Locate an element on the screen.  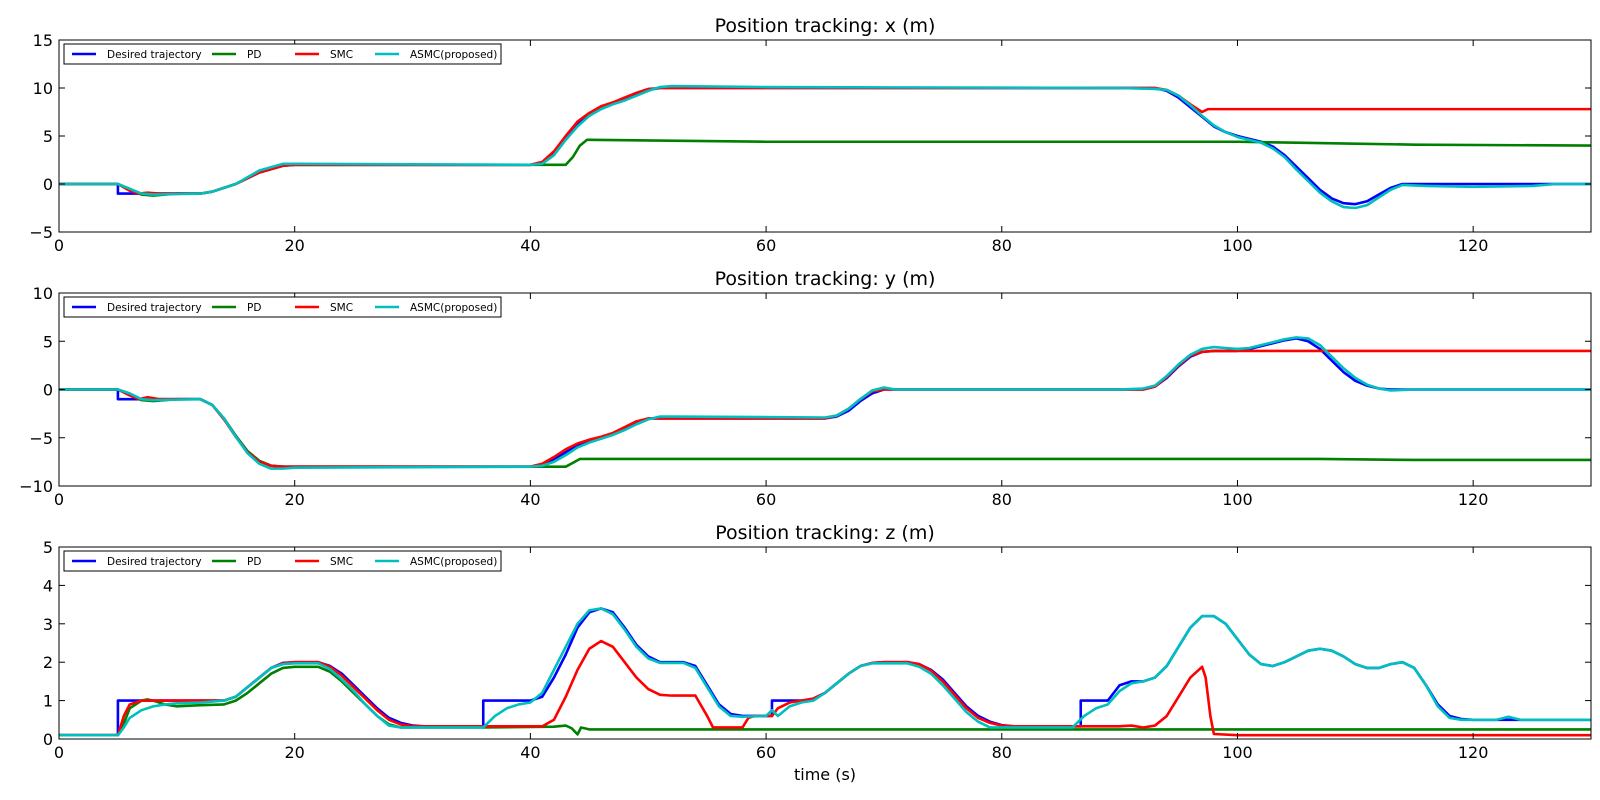
y-tick-label: 3 is located at coordinates (48, 624).